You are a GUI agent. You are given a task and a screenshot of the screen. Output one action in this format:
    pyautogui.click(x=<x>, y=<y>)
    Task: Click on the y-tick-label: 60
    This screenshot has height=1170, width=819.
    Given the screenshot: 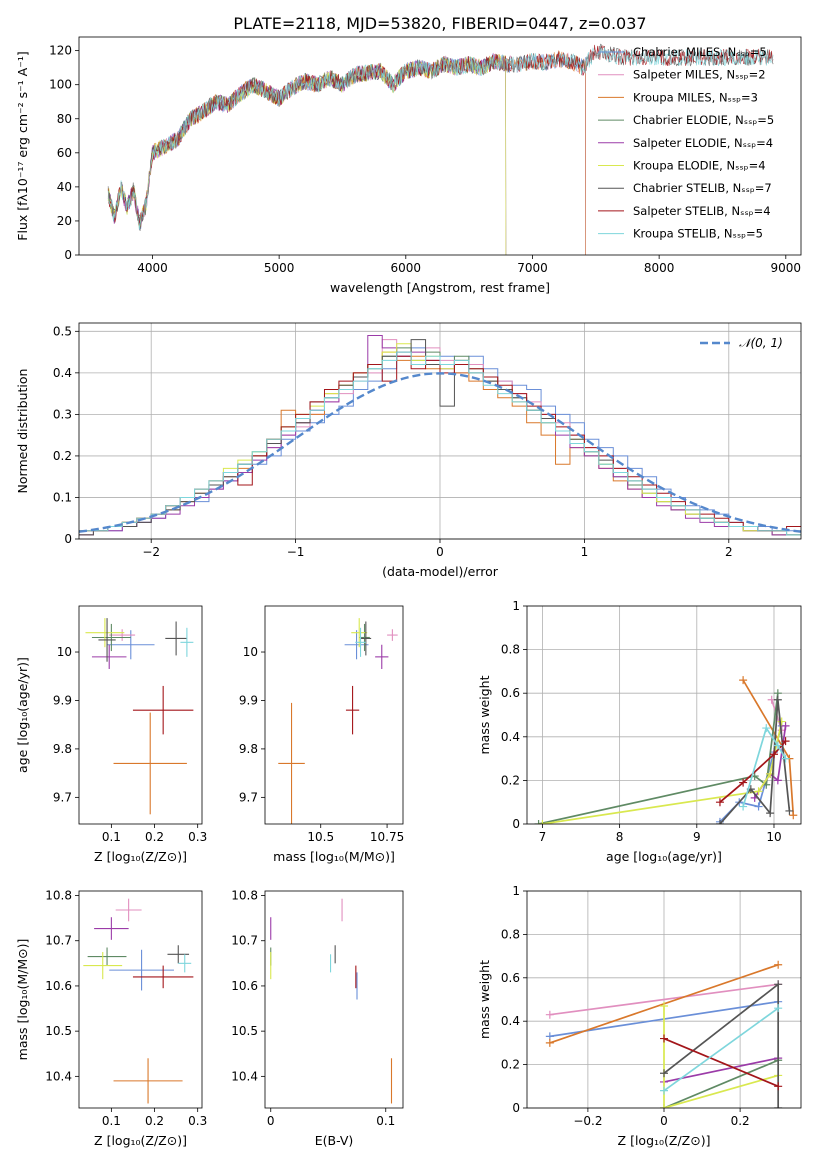 What is the action you would take?
    pyautogui.click(x=64, y=153)
    